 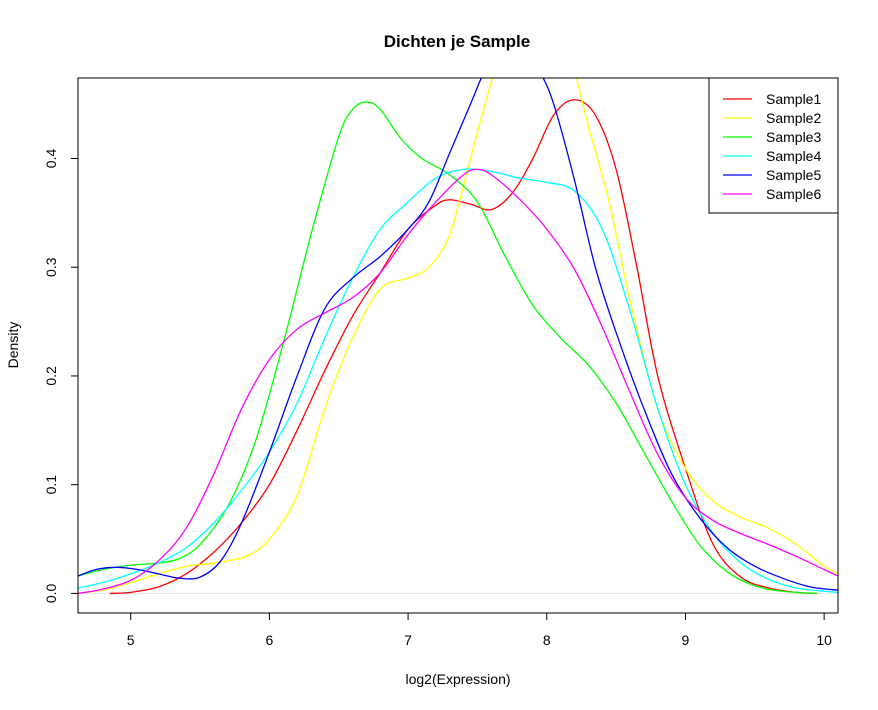 I want to click on legend-label-sample4: Sample4, so click(x=793, y=156).